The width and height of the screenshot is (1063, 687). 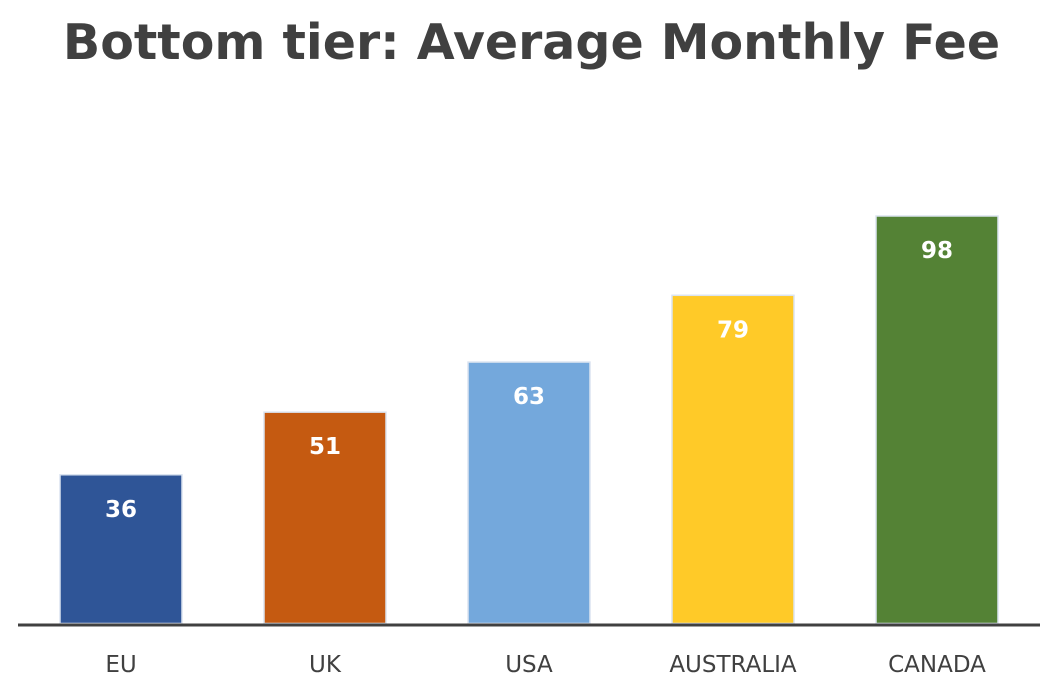 What do you see at coordinates (733, 330) in the screenshot?
I see `data-label-australia: 79` at bounding box center [733, 330].